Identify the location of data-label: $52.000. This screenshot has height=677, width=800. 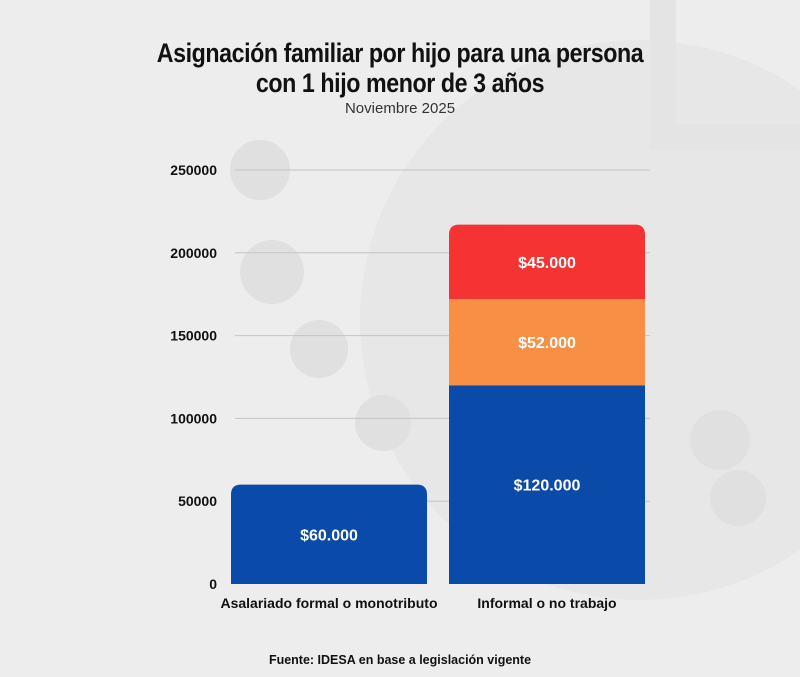
(547, 343).